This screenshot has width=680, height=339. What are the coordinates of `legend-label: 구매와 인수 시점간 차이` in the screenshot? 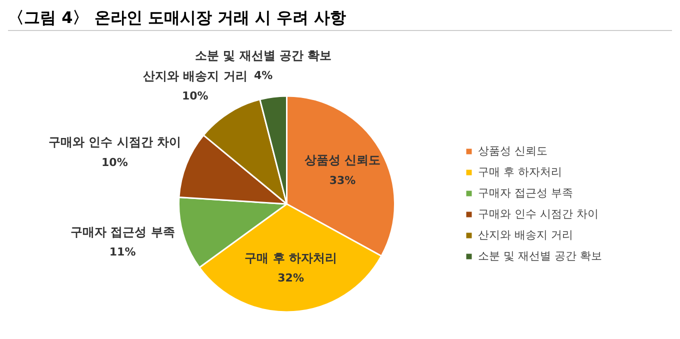 It's located at (538, 213).